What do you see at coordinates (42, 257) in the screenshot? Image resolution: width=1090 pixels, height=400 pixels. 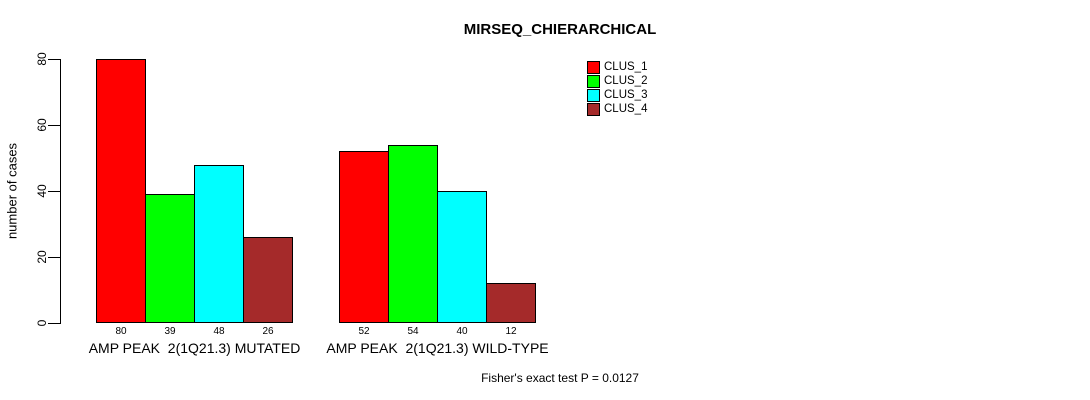 I see `y-tick-label: 20` at bounding box center [42, 257].